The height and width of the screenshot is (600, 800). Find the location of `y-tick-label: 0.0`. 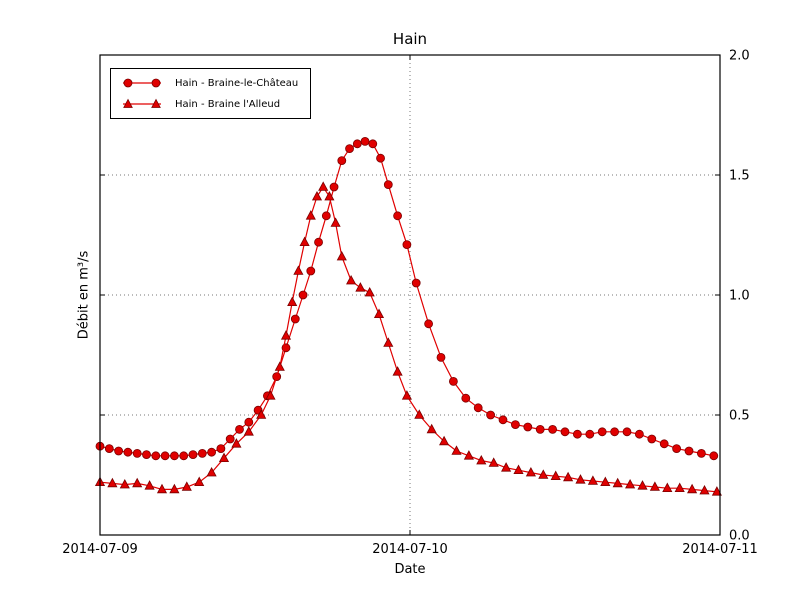

y-tick-label: 0.0 is located at coordinates (739, 536).